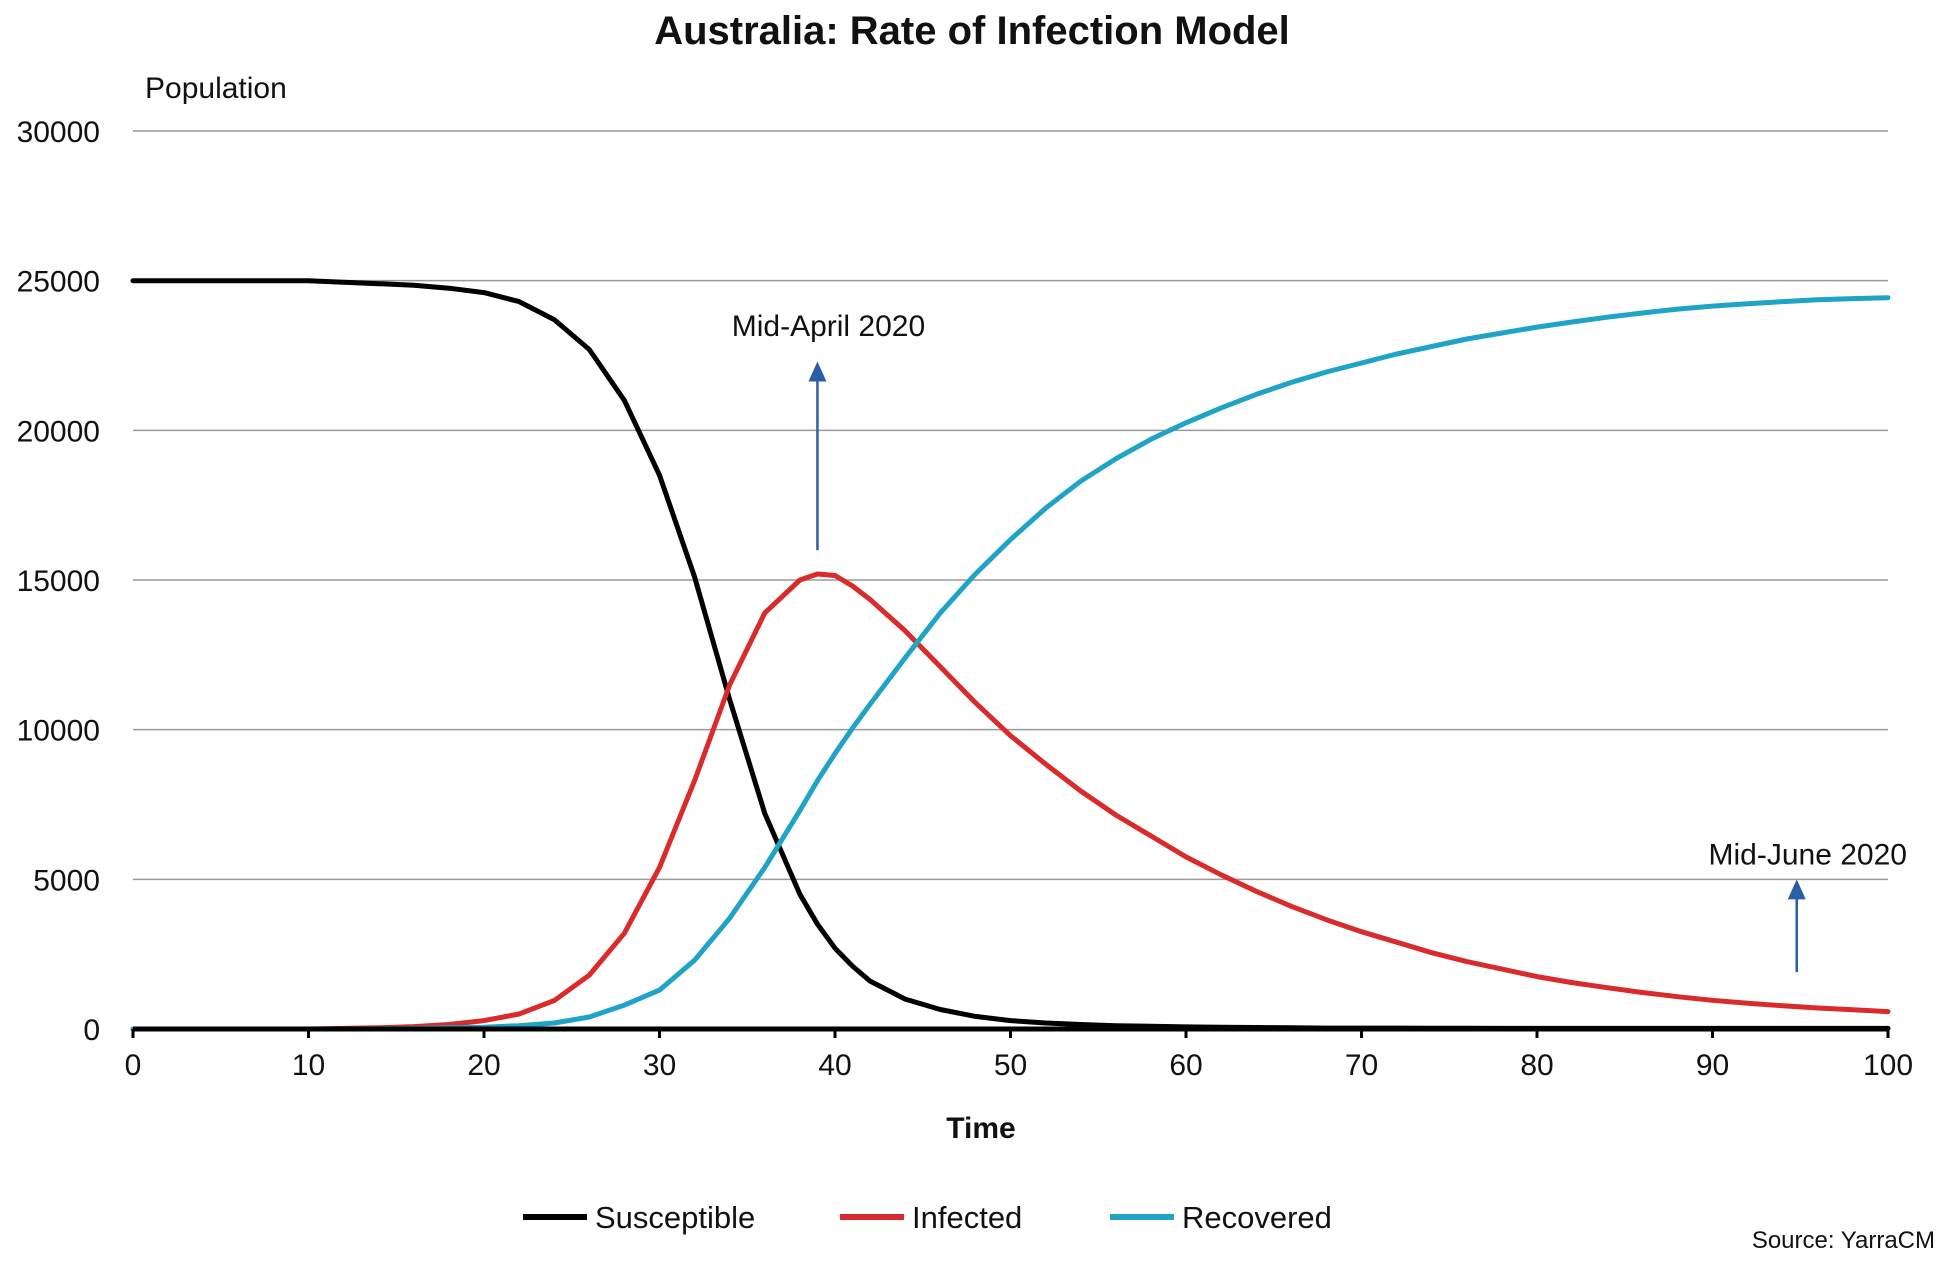  What do you see at coordinates (1712, 1065) in the screenshot?
I see `x-tick-label-90: 90` at bounding box center [1712, 1065].